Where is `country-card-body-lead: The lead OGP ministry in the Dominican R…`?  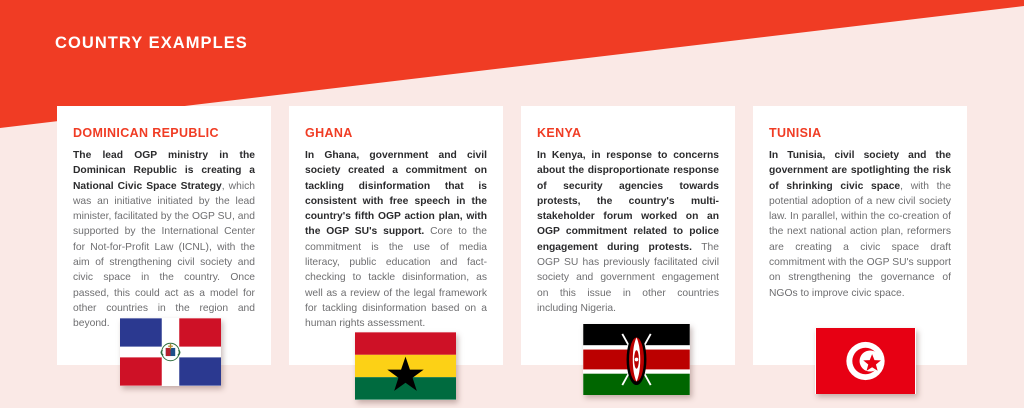 country-card-body-lead: The lead OGP ministry in the Dominican R… is located at coordinates (164, 171).